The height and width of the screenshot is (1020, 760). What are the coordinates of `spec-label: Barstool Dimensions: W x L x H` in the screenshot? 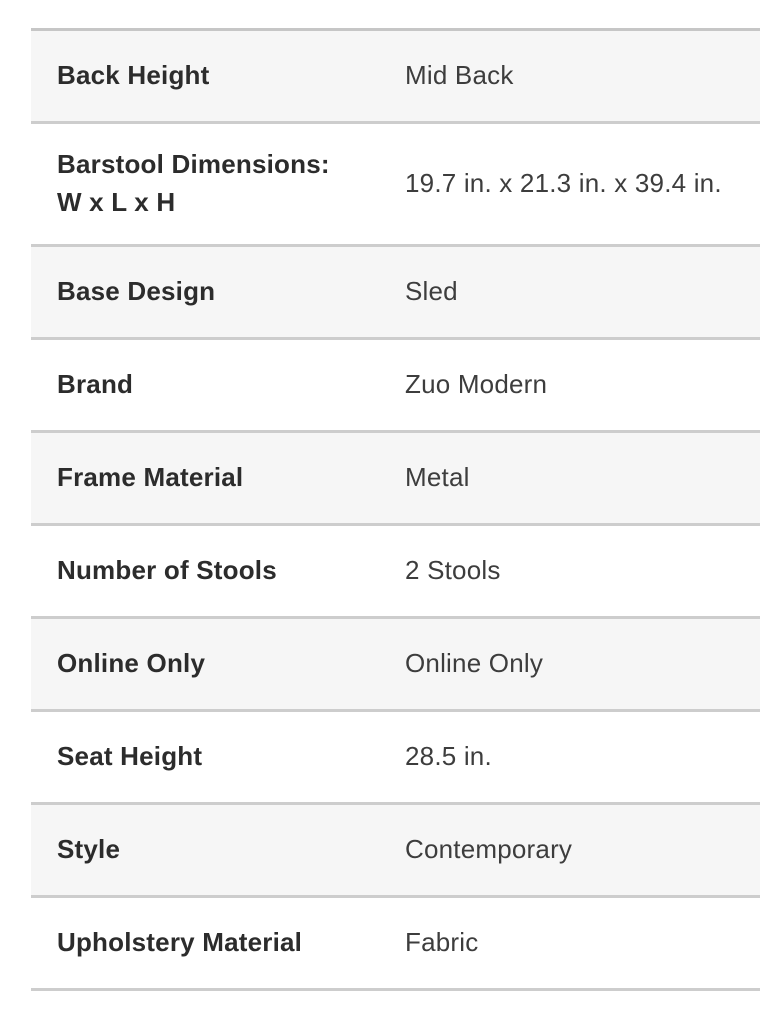 It's located at (193, 183).